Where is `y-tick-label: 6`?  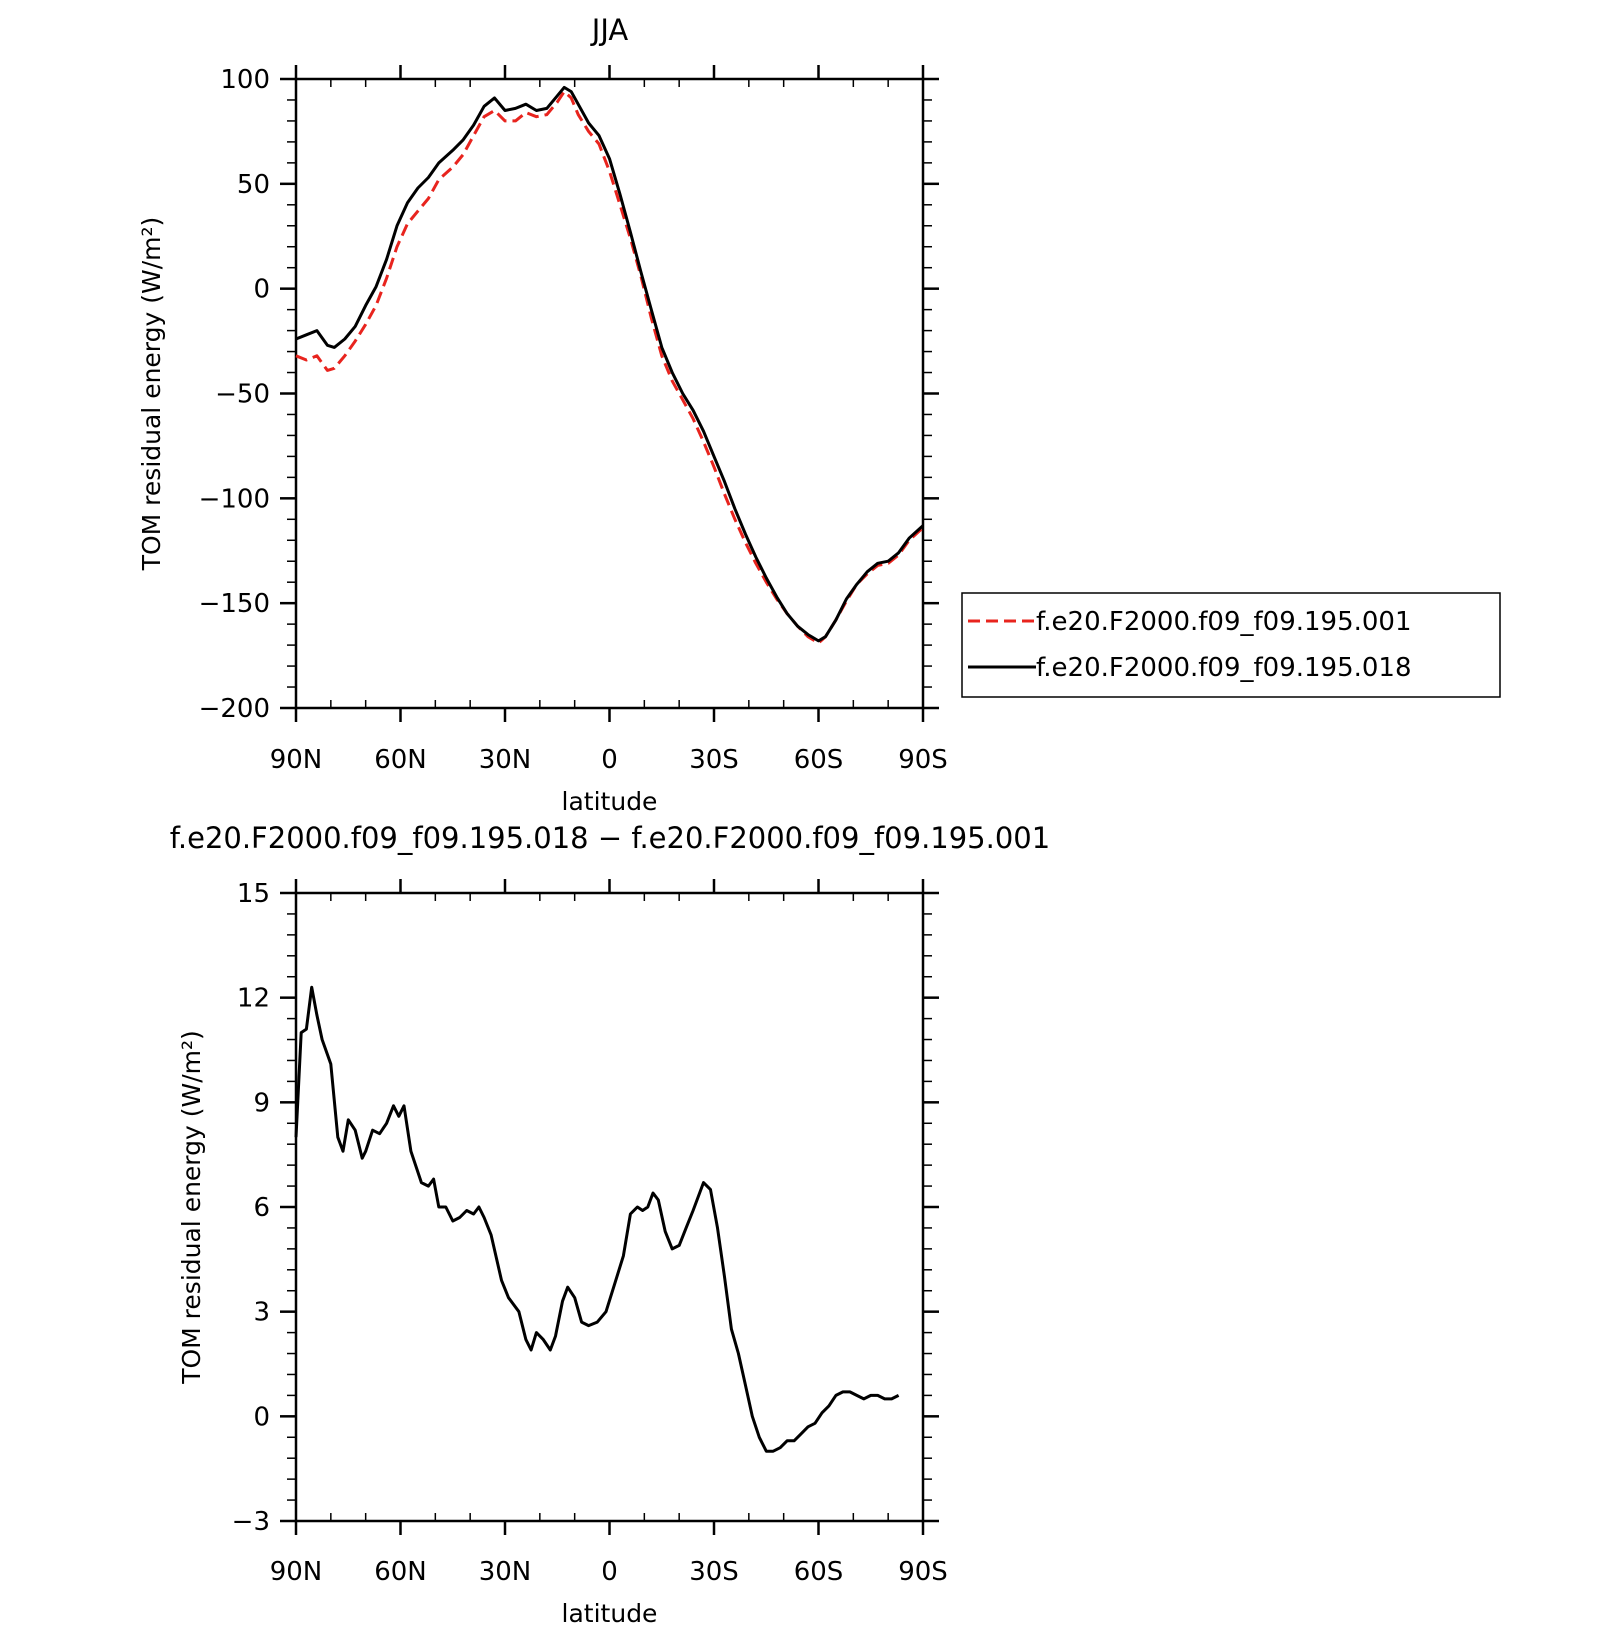
y-tick-label: 6 is located at coordinates (261, 1208).